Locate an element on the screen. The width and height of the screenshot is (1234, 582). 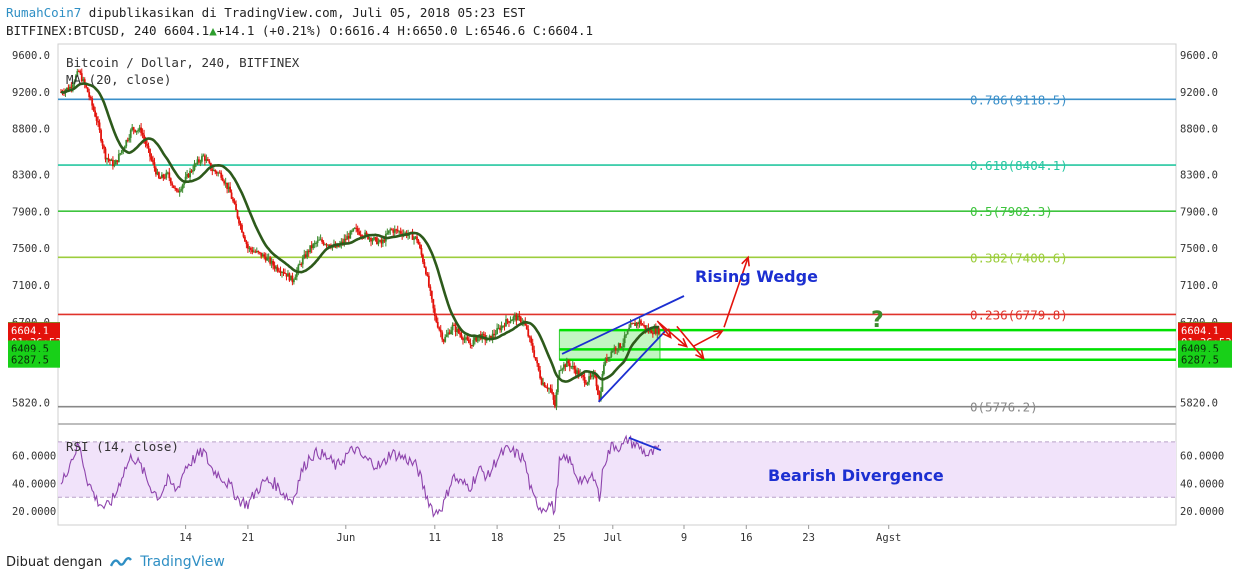
price-tick-label: 9600.0 is located at coordinates (31, 56).